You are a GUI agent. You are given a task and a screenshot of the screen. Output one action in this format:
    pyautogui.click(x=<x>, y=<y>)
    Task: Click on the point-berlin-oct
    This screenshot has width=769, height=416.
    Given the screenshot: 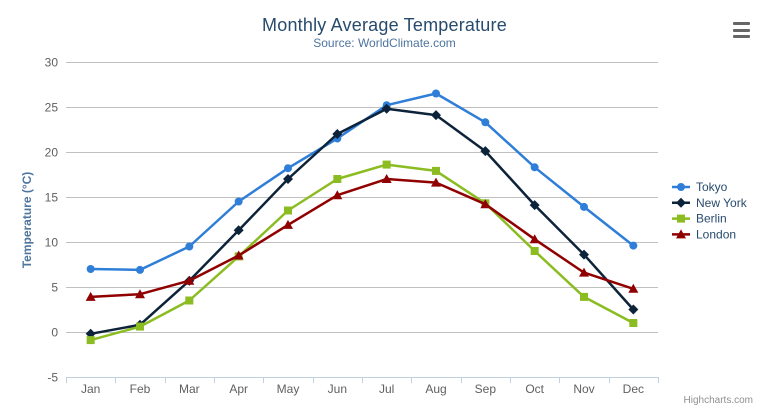 What is the action you would take?
    pyautogui.click(x=534, y=251)
    